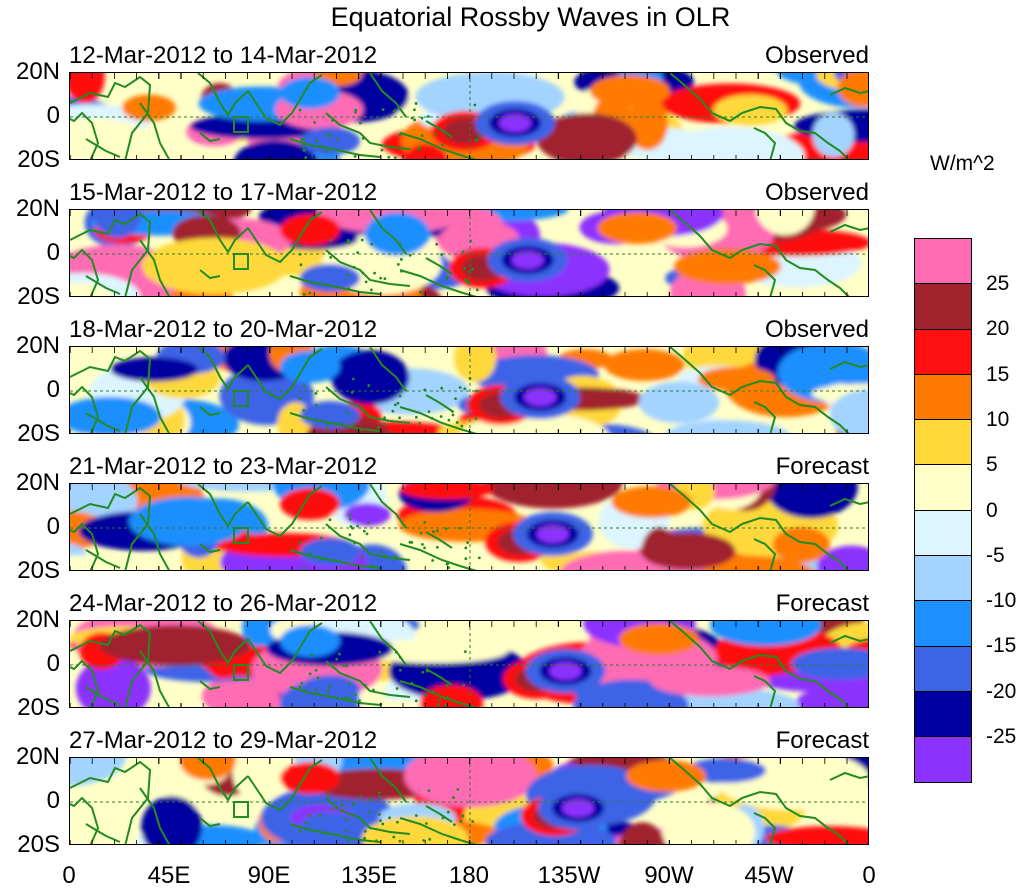 Image resolution: width=1021 pixels, height=890 pixels. What do you see at coordinates (223, 55) in the screenshot?
I see `panel-date-range: 12-Mar-2012 to 14-Mar-2012` at bounding box center [223, 55].